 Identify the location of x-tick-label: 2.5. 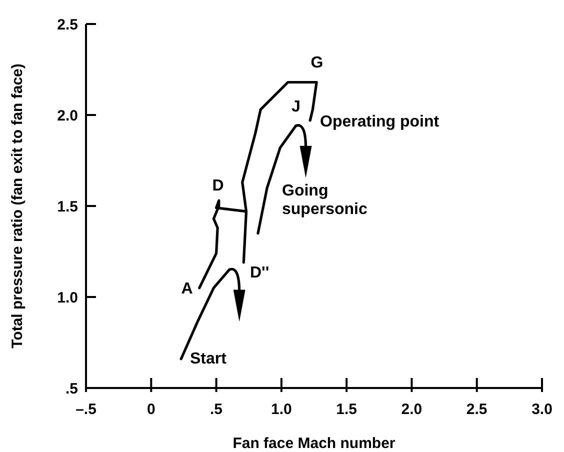
(477, 409).